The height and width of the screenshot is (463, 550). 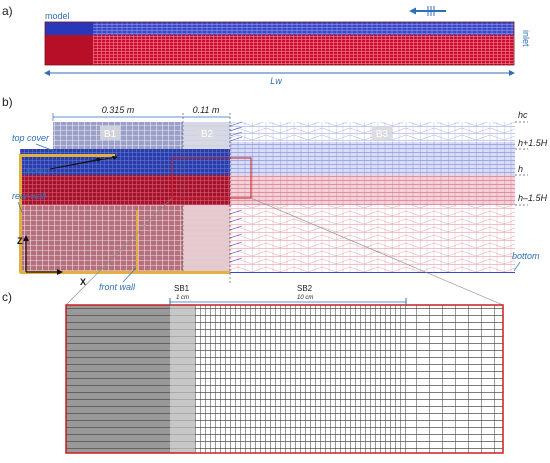 I want to click on sb1-label: SB1, so click(x=182, y=288).